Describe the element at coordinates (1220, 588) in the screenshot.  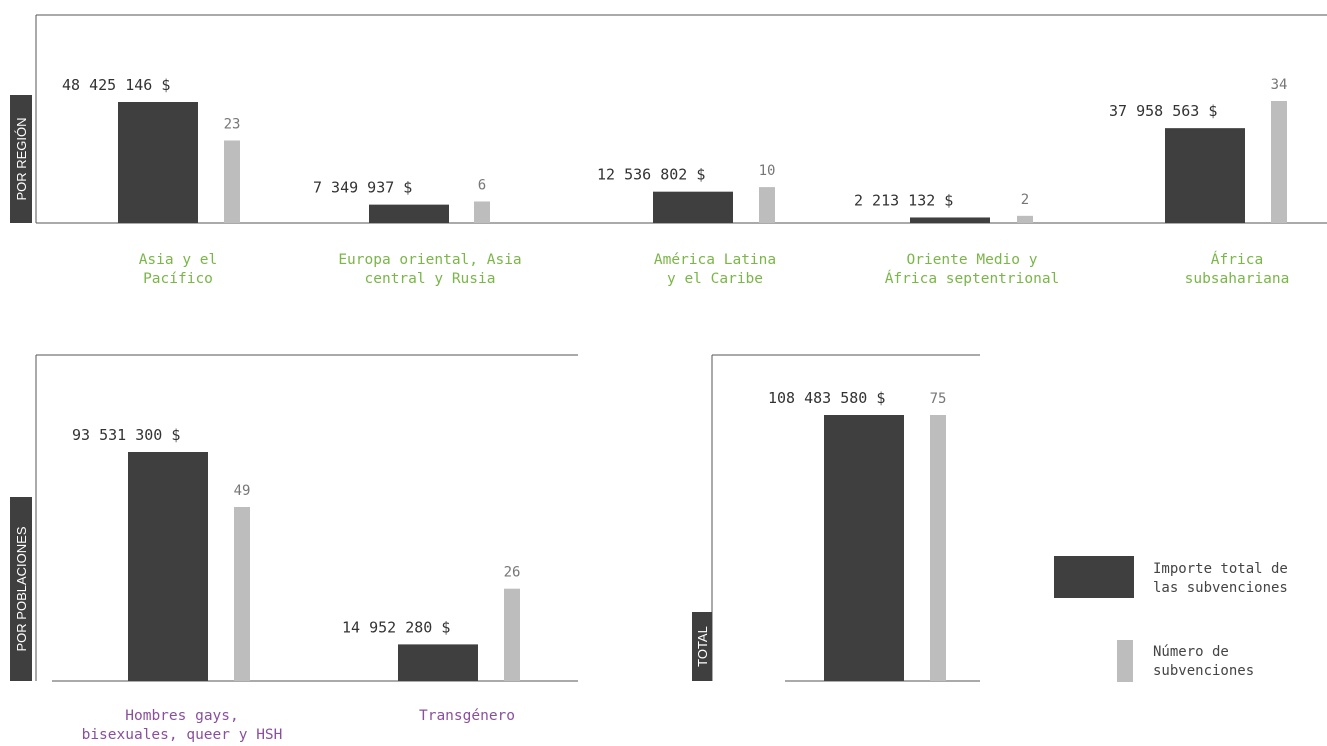
I see `legend-amount-text: las subvenciones` at that location.